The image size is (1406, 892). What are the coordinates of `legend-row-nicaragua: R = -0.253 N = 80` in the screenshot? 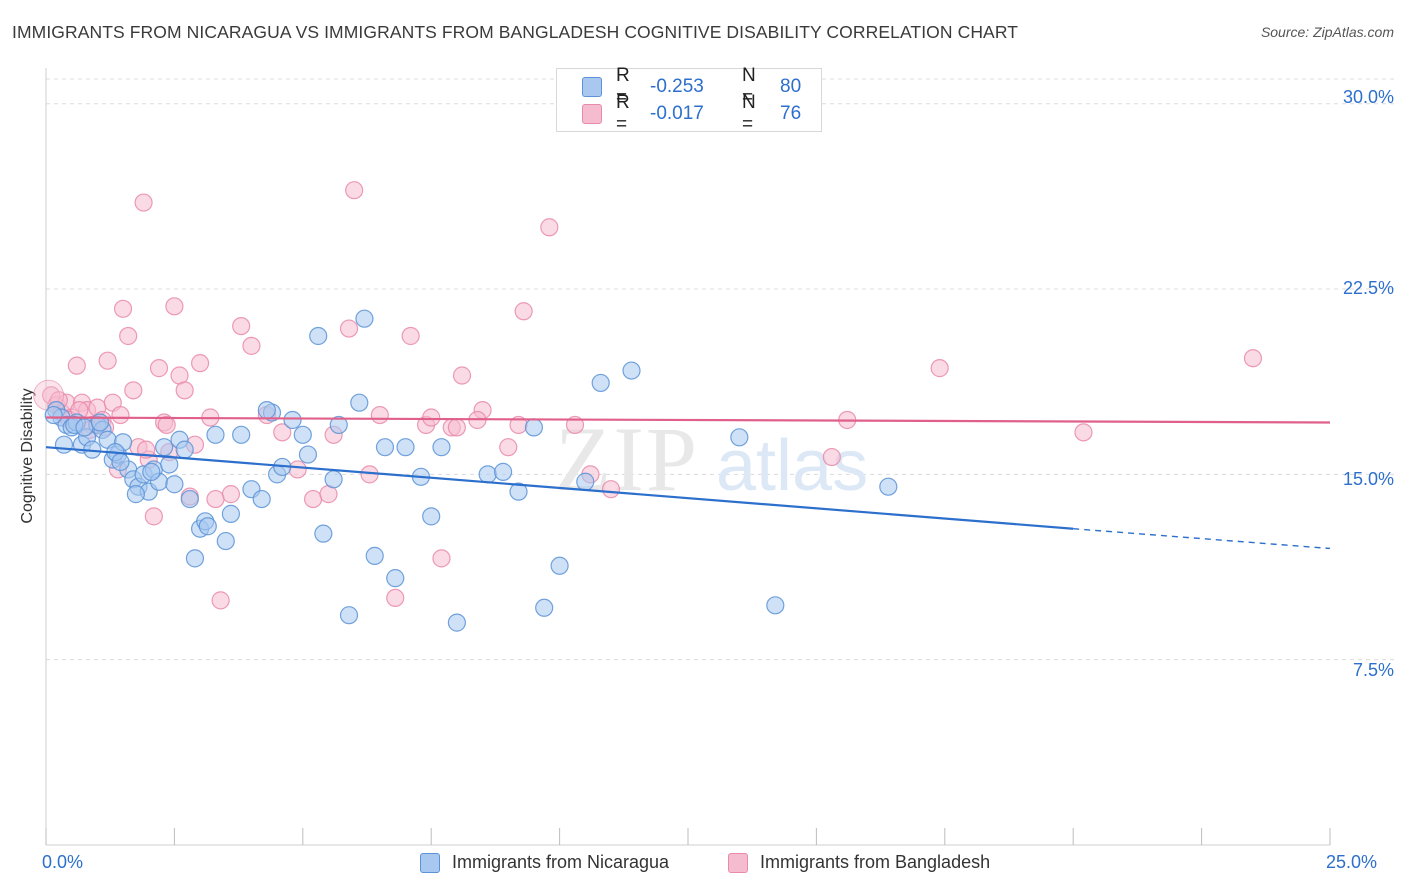 It's located at (679, 86).